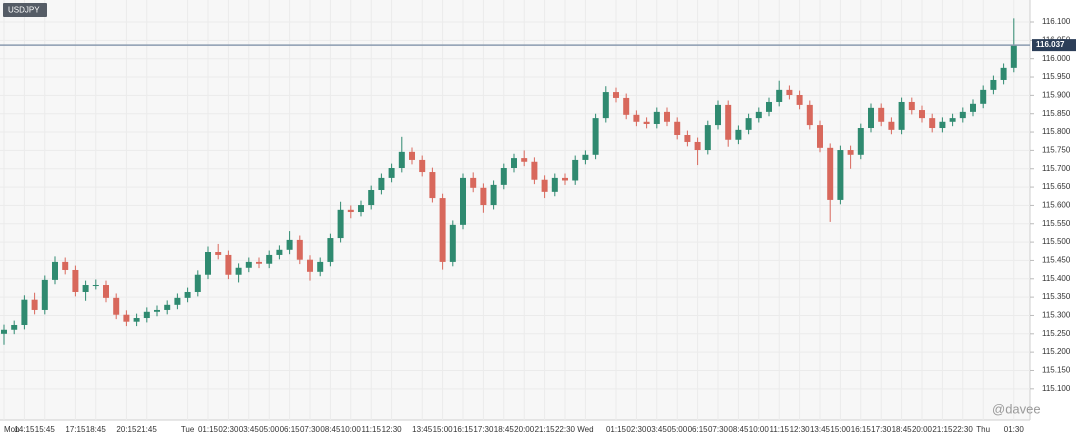 The width and height of the screenshot is (1080, 438). Describe the element at coordinates (1056, 223) in the screenshot. I see `y-tick-label: 115.550` at that location.